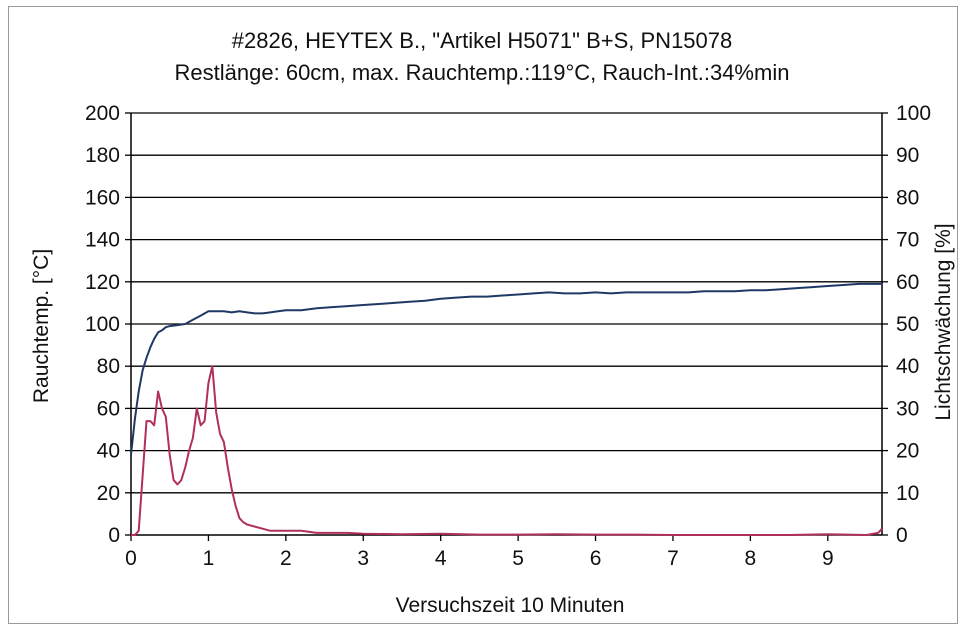  Describe the element at coordinates (913, 113) in the screenshot. I see `y-right-tick-label: 100` at that location.